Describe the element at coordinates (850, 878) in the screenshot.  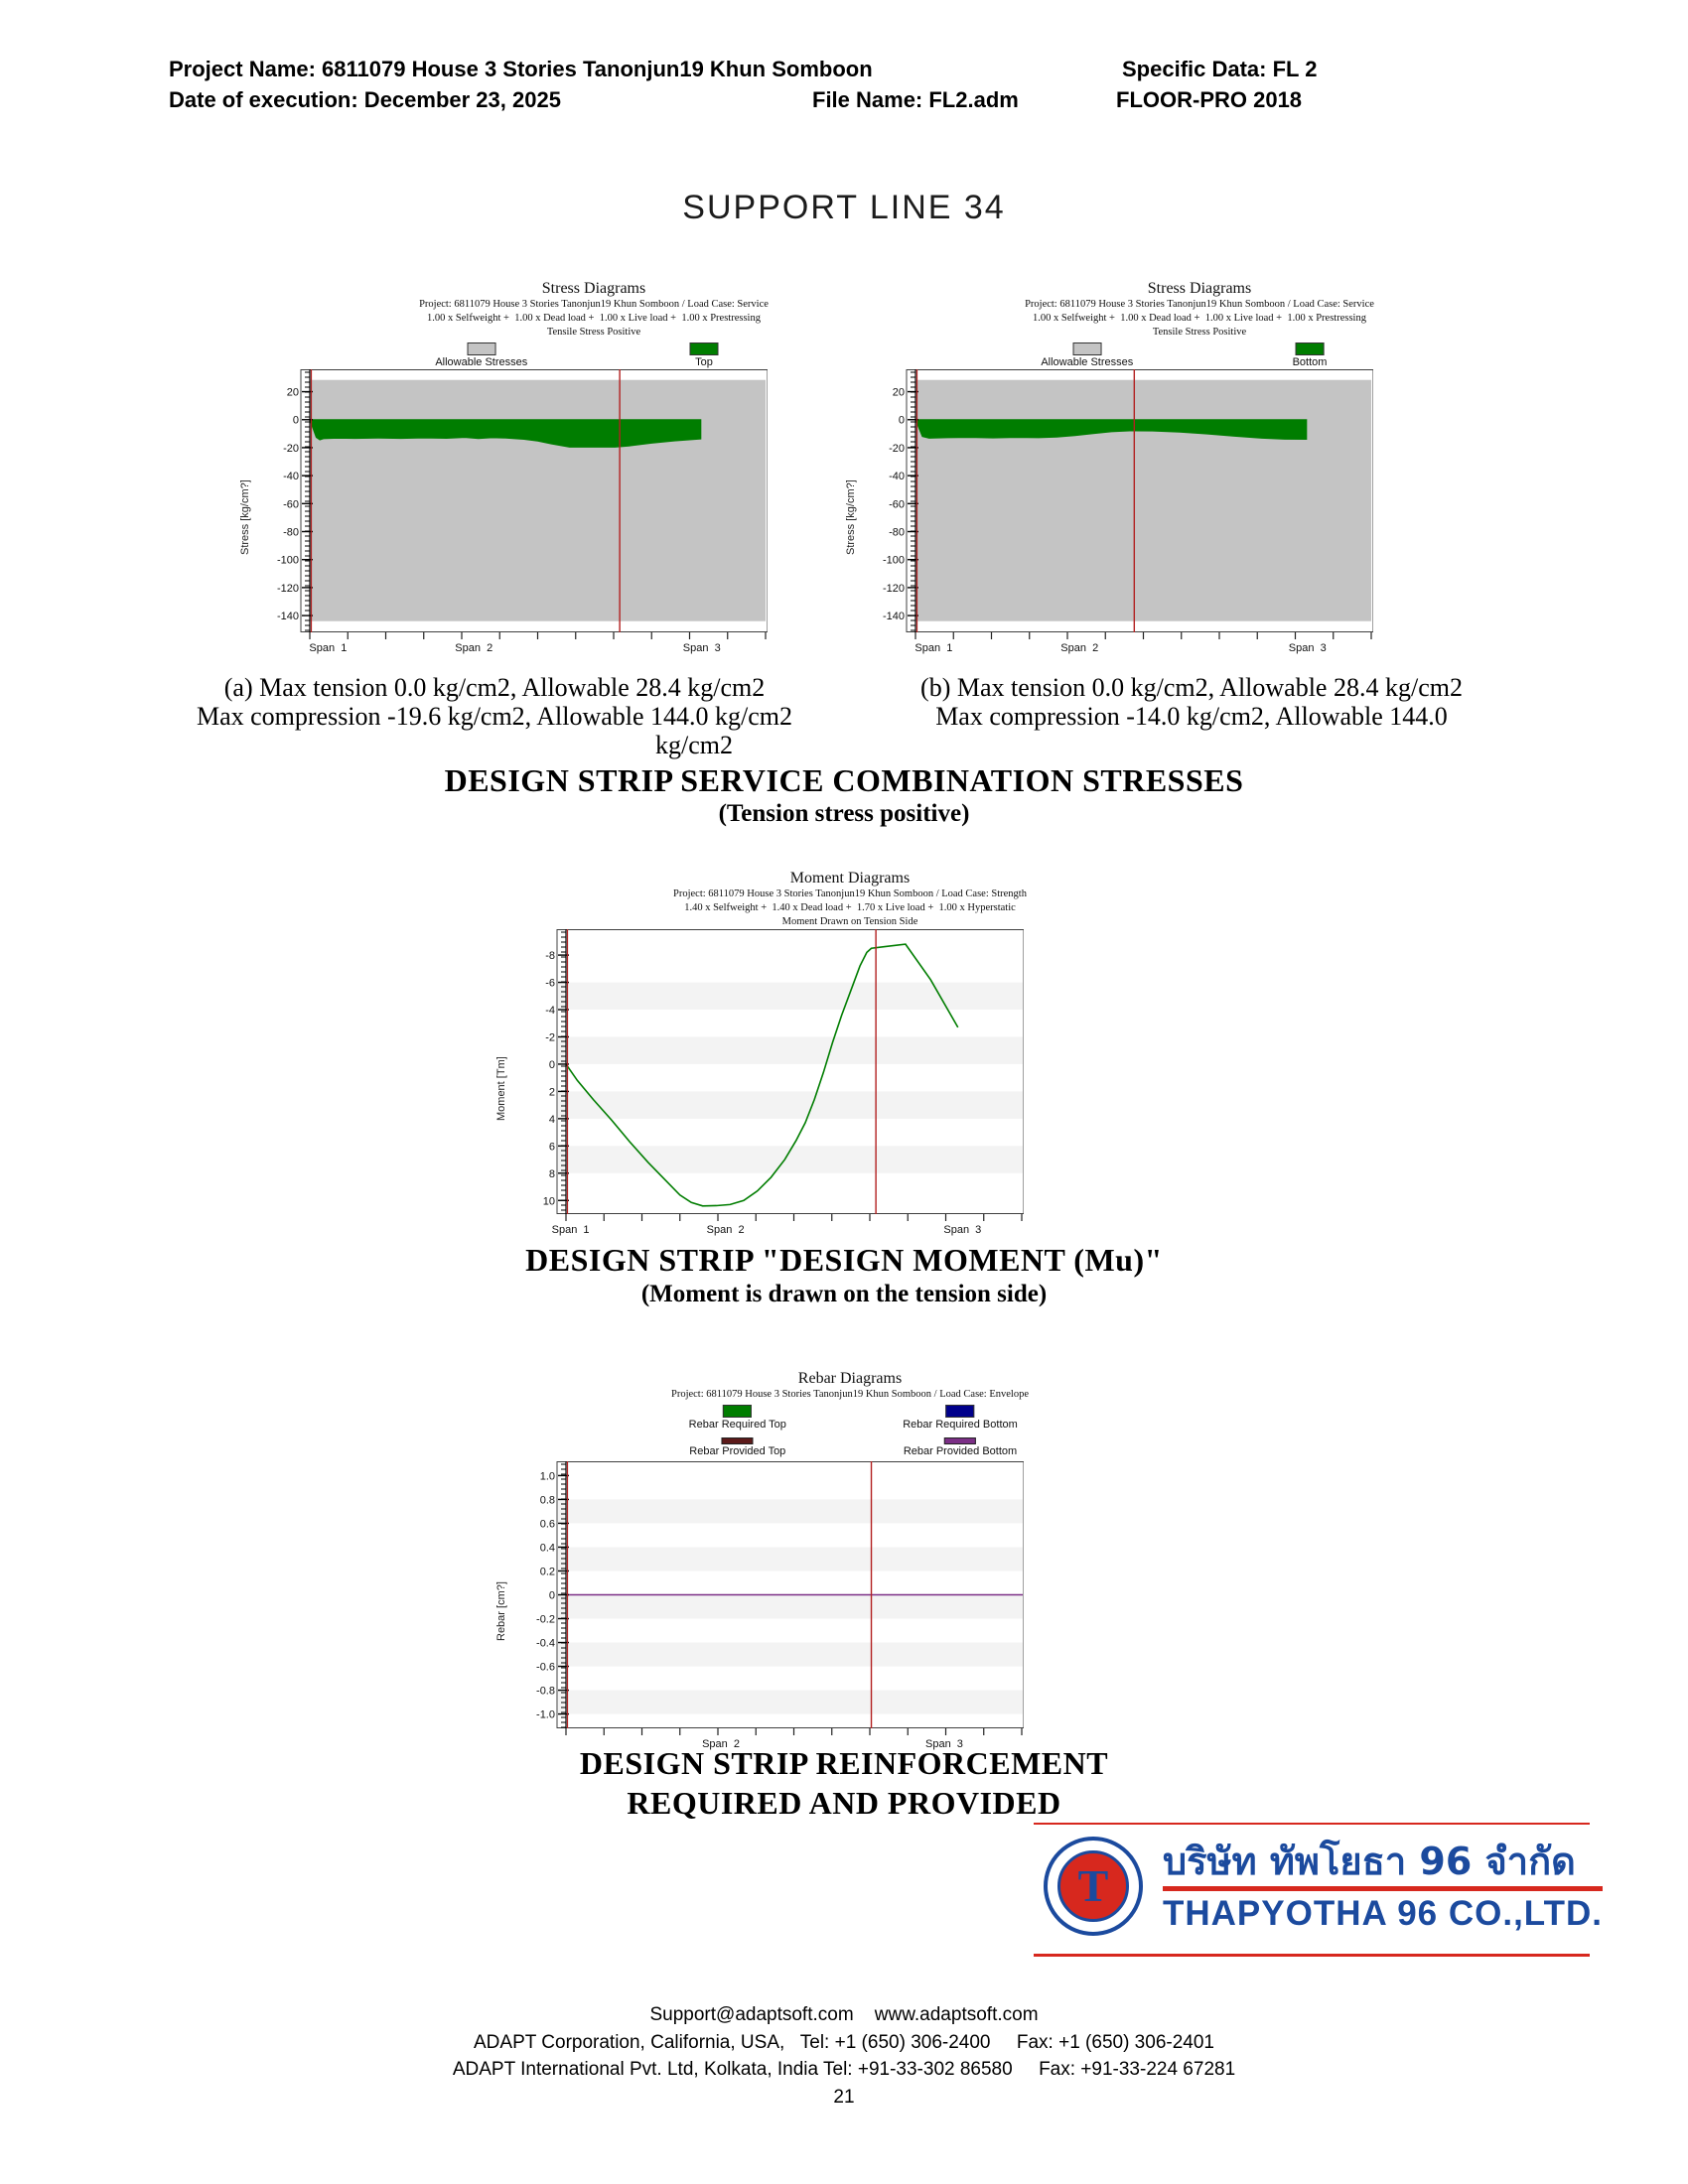
I see `chart-title: Moment Diagrams` at that location.